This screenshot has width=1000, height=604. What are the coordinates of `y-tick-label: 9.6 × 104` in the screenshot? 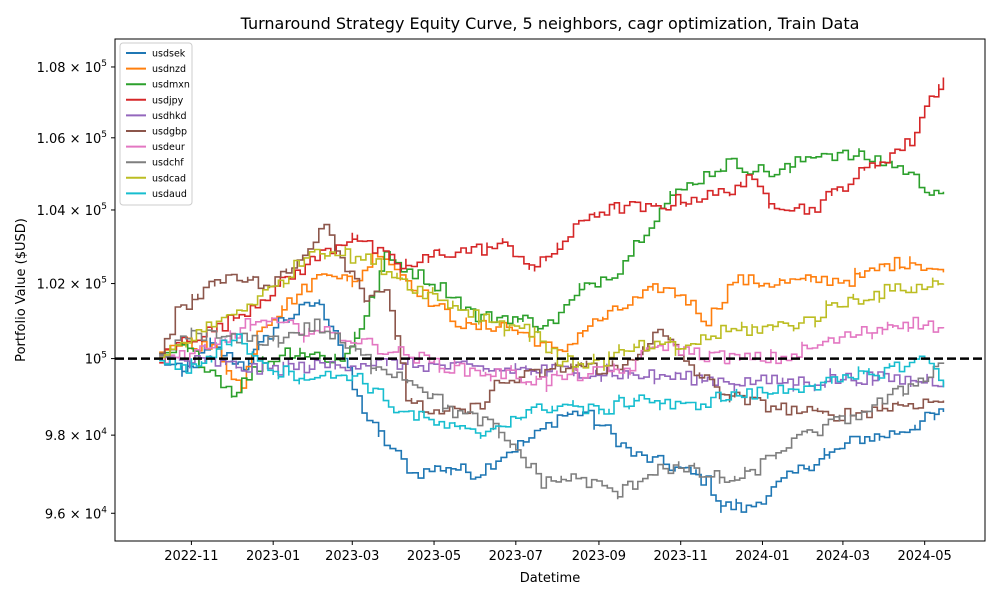 It's located at (76, 513).